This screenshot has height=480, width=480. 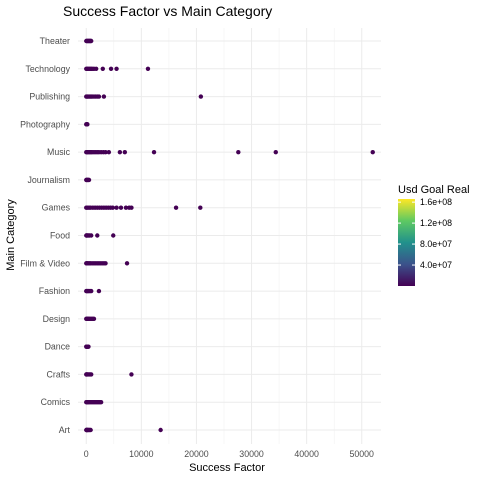 I want to click on y-tick-label: Photography, so click(x=45, y=124).